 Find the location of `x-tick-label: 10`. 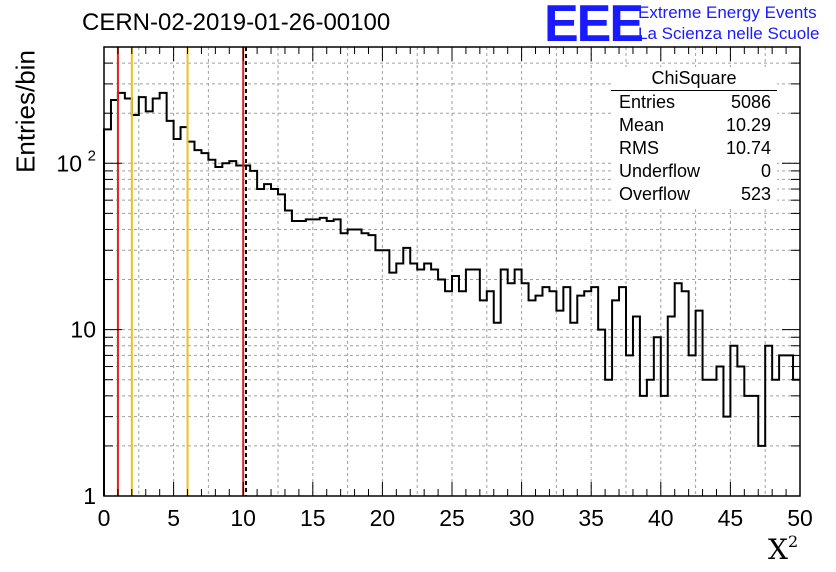

x-tick-label: 10 is located at coordinates (243, 518).